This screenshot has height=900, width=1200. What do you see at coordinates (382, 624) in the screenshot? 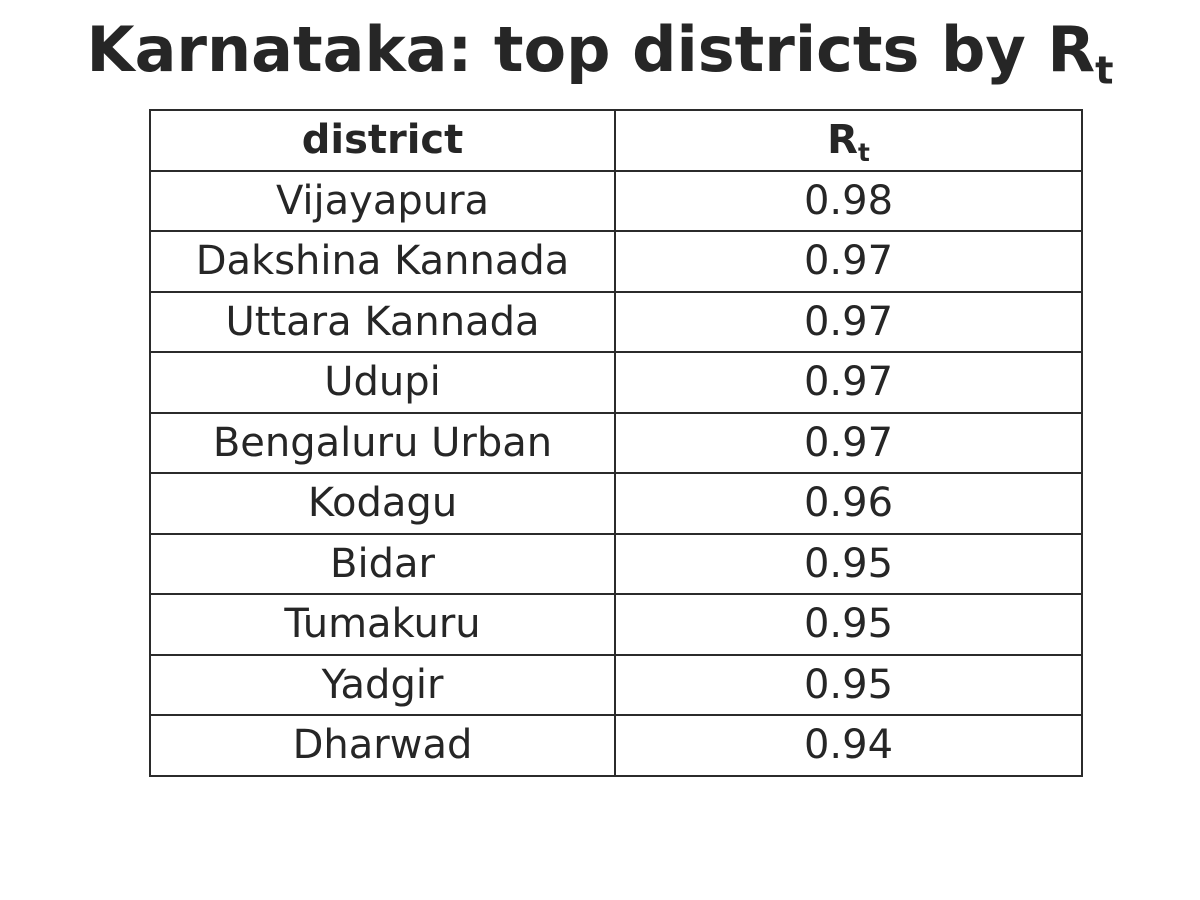
I see `district-cell: Tumakuru` at bounding box center [382, 624].